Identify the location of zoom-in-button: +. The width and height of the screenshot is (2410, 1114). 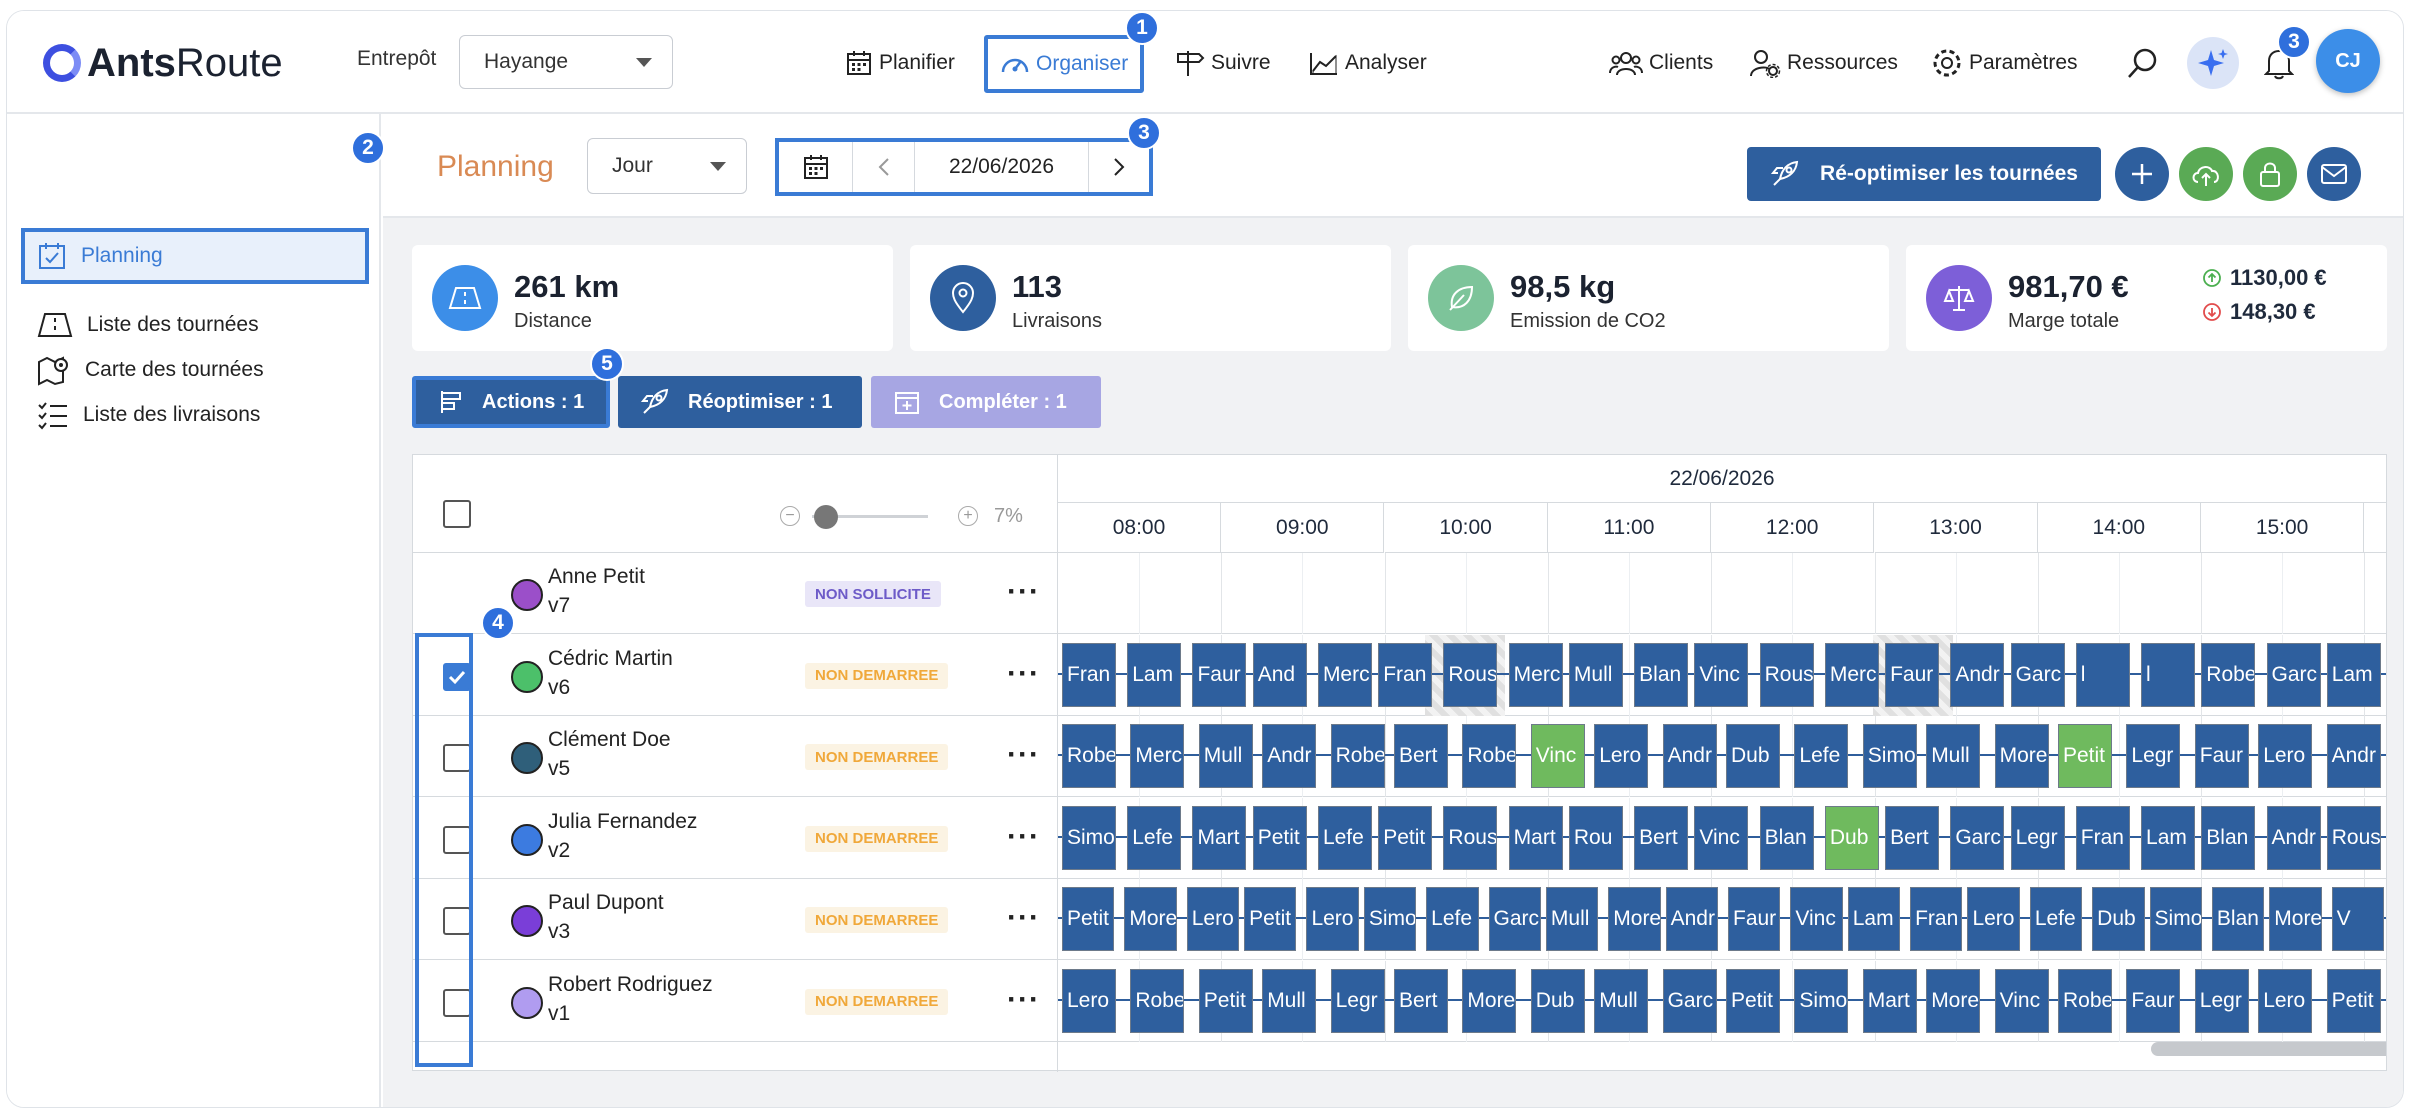
(968, 516).